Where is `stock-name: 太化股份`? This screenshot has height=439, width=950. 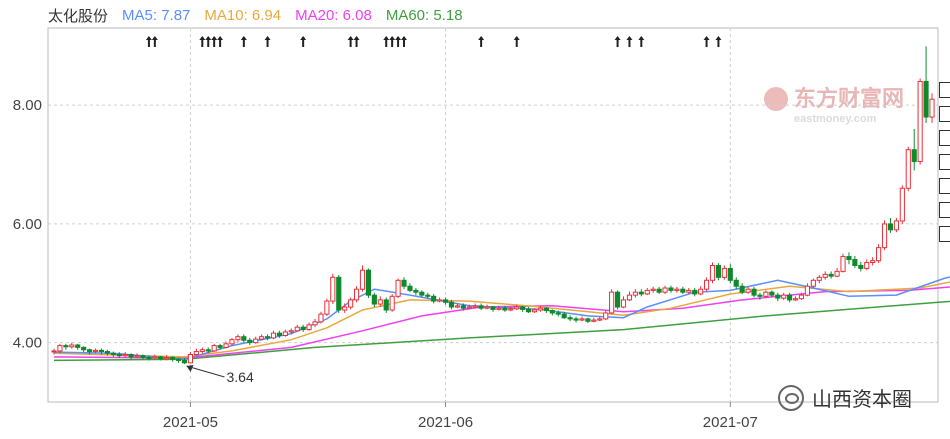 stock-name: 太化股份 is located at coordinates (78, 16).